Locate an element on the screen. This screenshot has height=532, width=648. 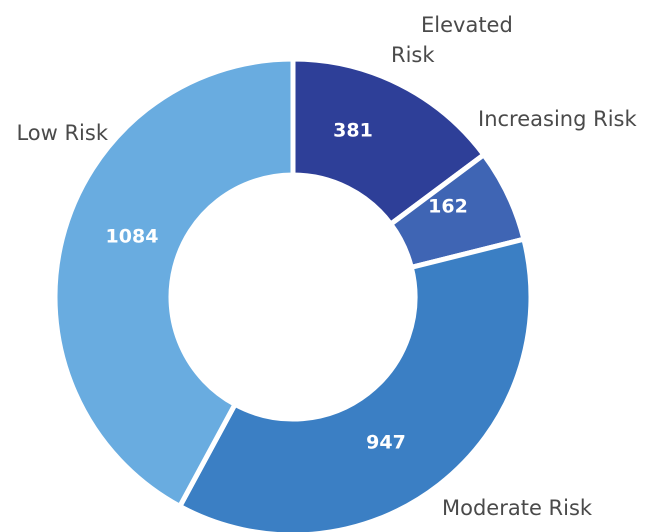
value-label-moderate-risk: 947 is located at coordinates (386, 443).